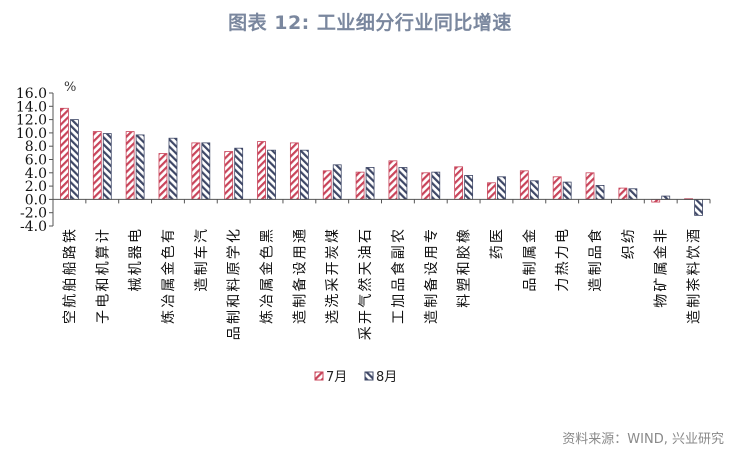 The width and height of the screenshot is (740, 453). Describe the element at coordinates (336, 377) in the screenshot. I see `legend-label: 7月` at that location.